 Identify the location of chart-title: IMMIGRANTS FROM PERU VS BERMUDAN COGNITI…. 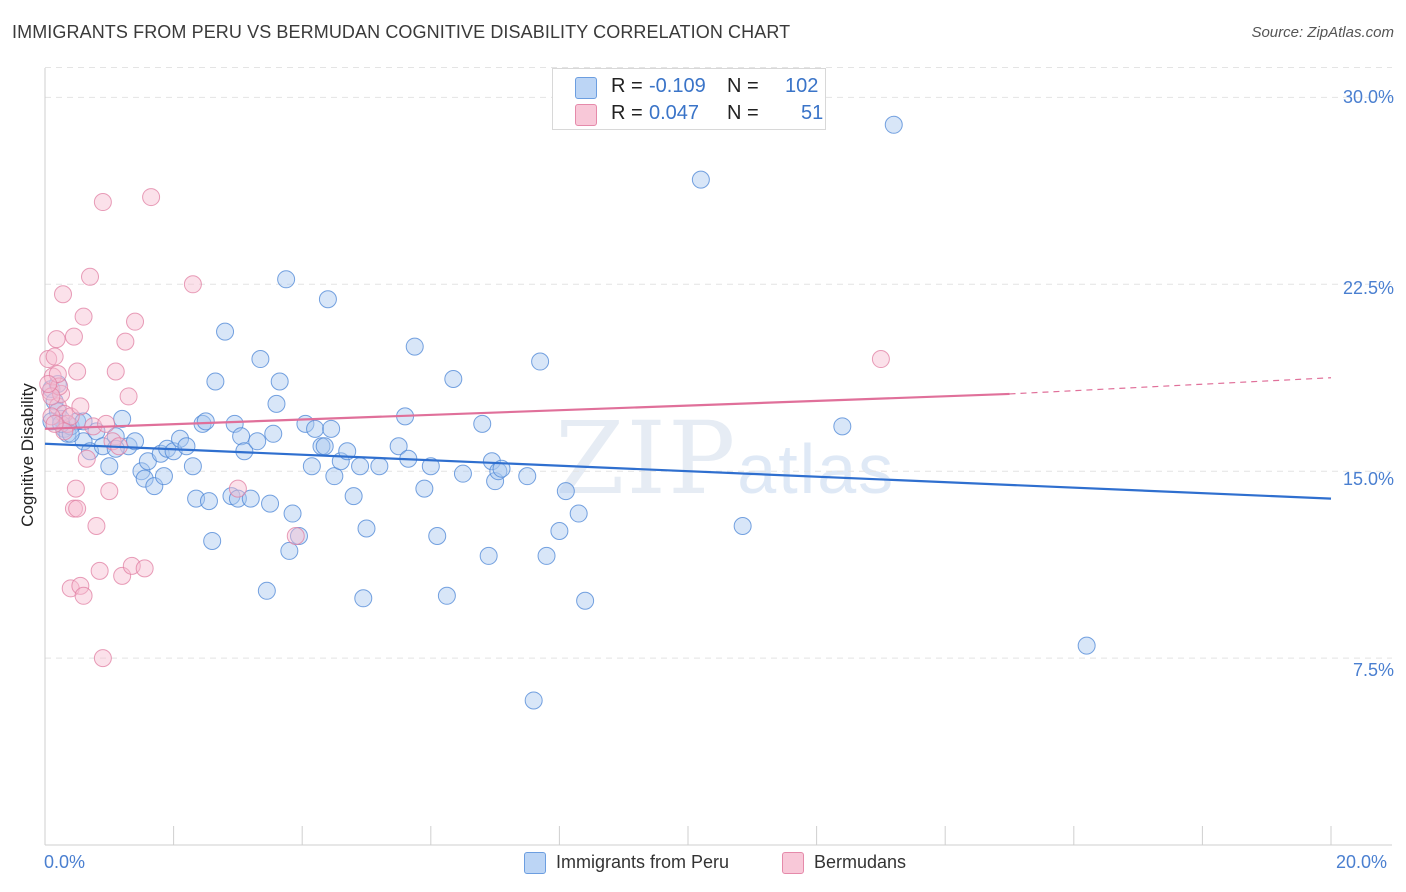
(401, 32).